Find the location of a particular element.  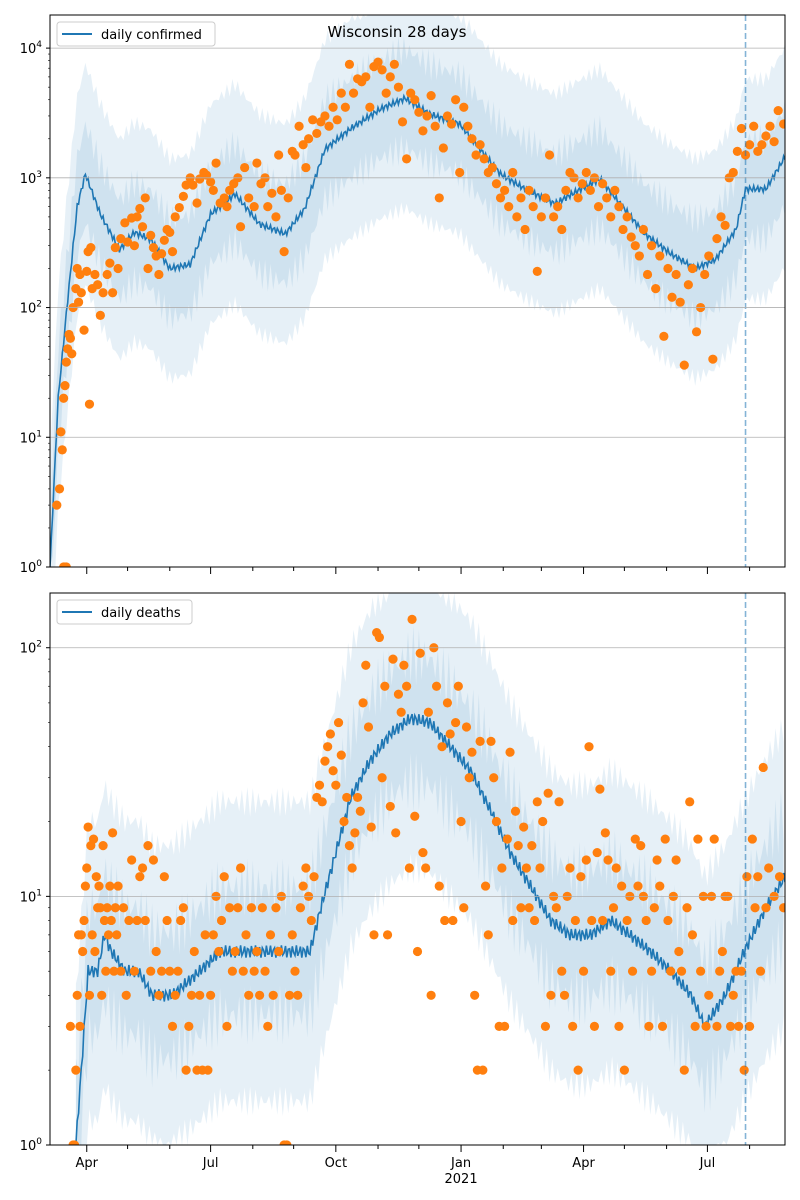

legend: daily deaths is located at coordinates (124, 612).